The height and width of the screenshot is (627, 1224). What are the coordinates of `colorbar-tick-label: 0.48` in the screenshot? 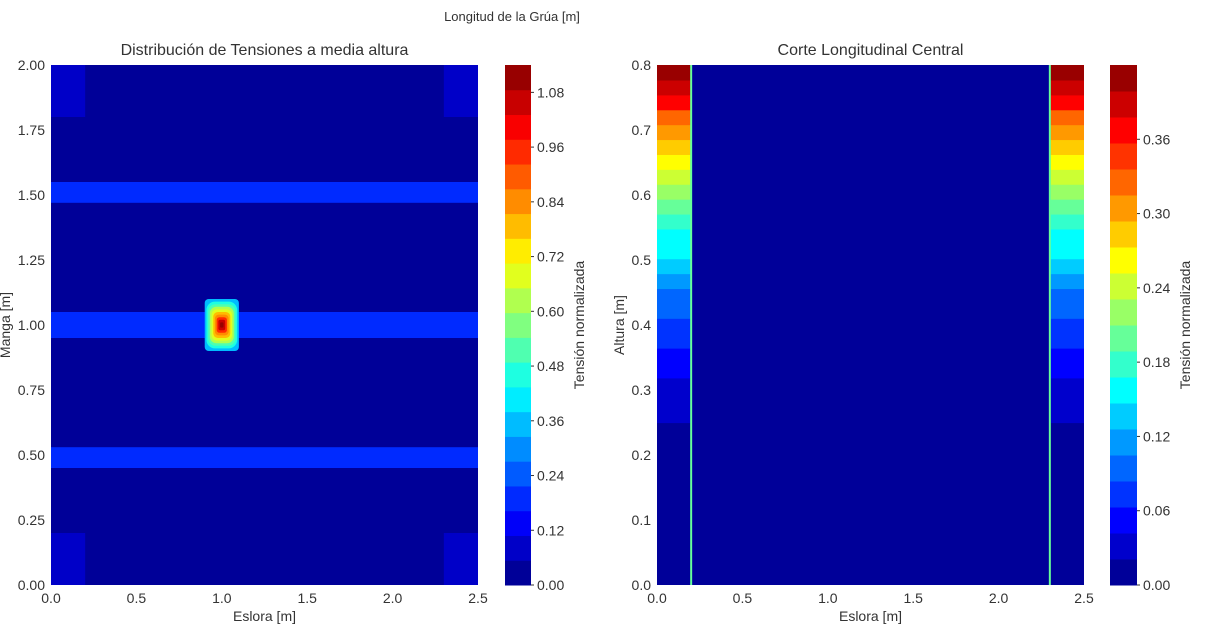 It's located at (550, 366).